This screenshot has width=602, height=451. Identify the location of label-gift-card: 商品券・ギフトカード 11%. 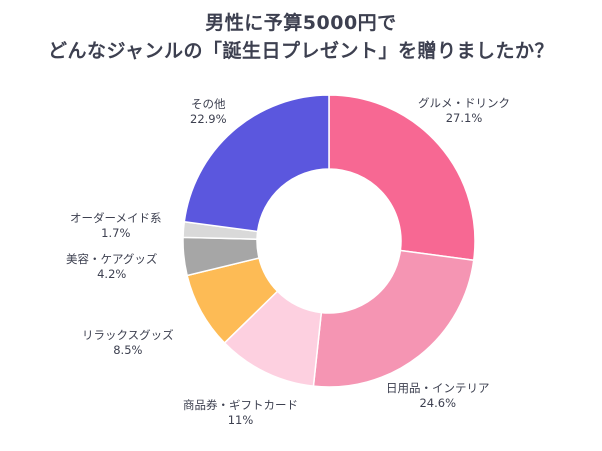
(240, 412).